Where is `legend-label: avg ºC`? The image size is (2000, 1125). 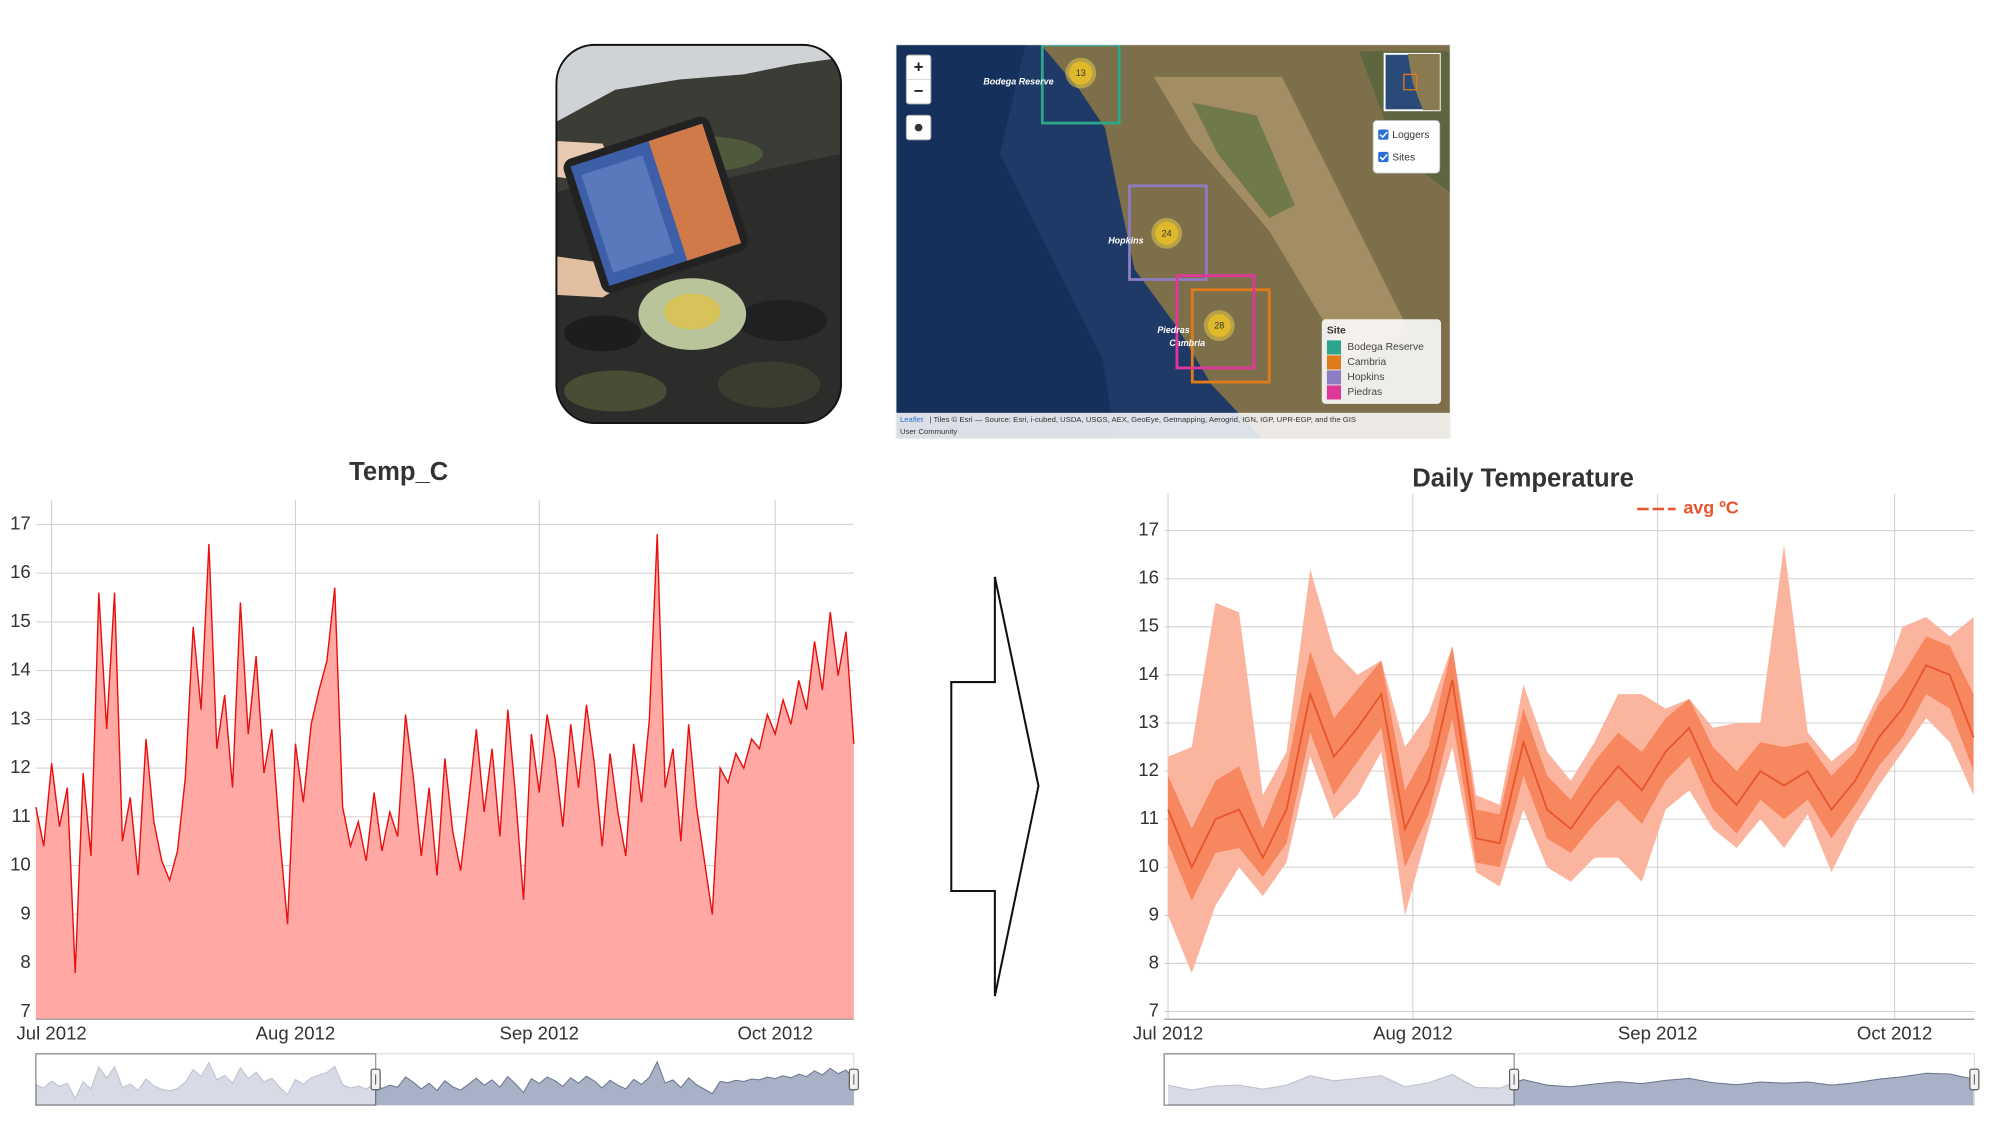 legend-label: avg ºC is located at coordinates (1710, 508).